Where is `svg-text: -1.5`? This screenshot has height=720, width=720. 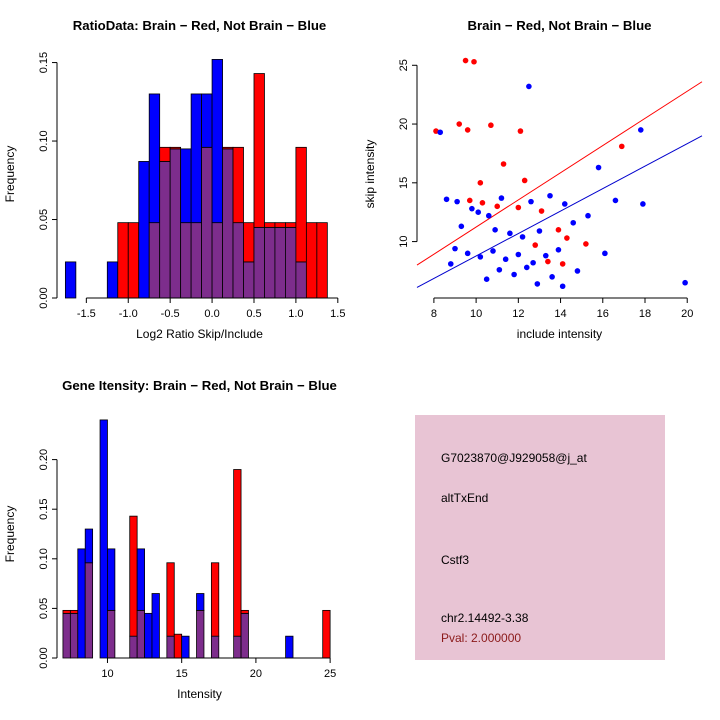
svg-text: -1.5 is located at coordinates (86, 314).